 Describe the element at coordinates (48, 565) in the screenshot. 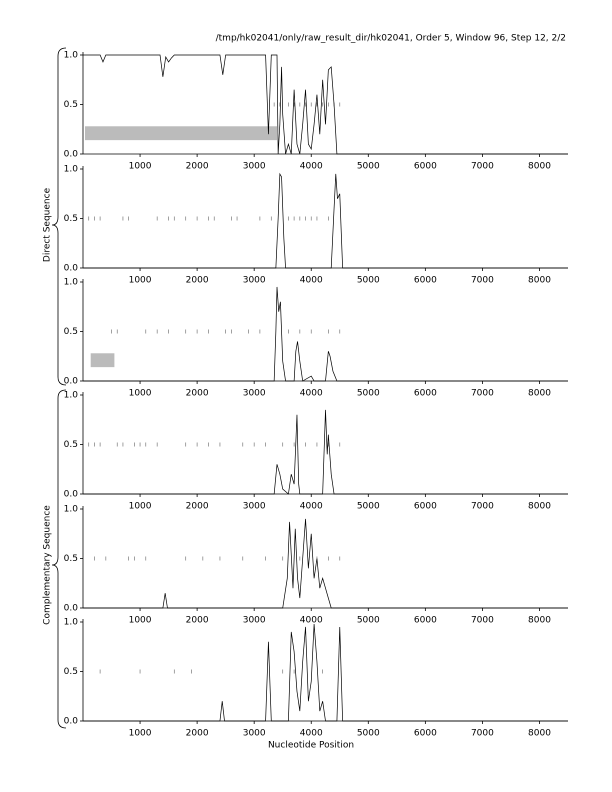

I see `group-label: Complementary Sequence` at that location.